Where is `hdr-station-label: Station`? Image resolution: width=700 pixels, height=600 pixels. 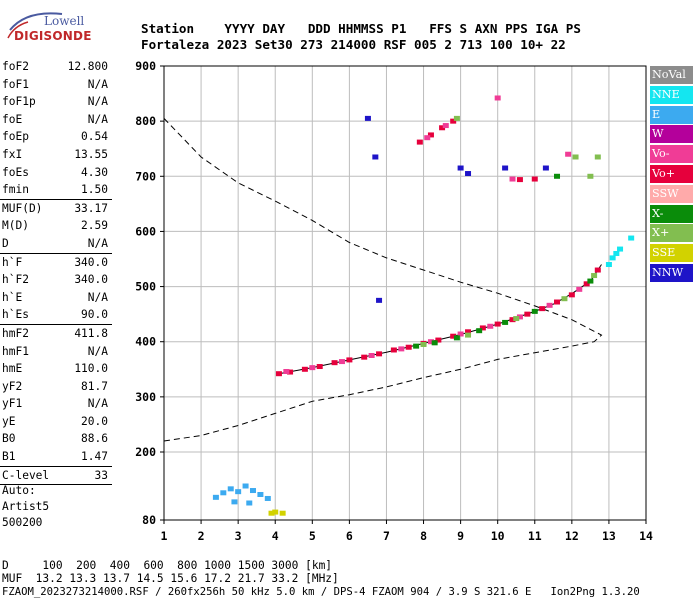
hdr-station-label: Station is located at coordinates (168, 28).